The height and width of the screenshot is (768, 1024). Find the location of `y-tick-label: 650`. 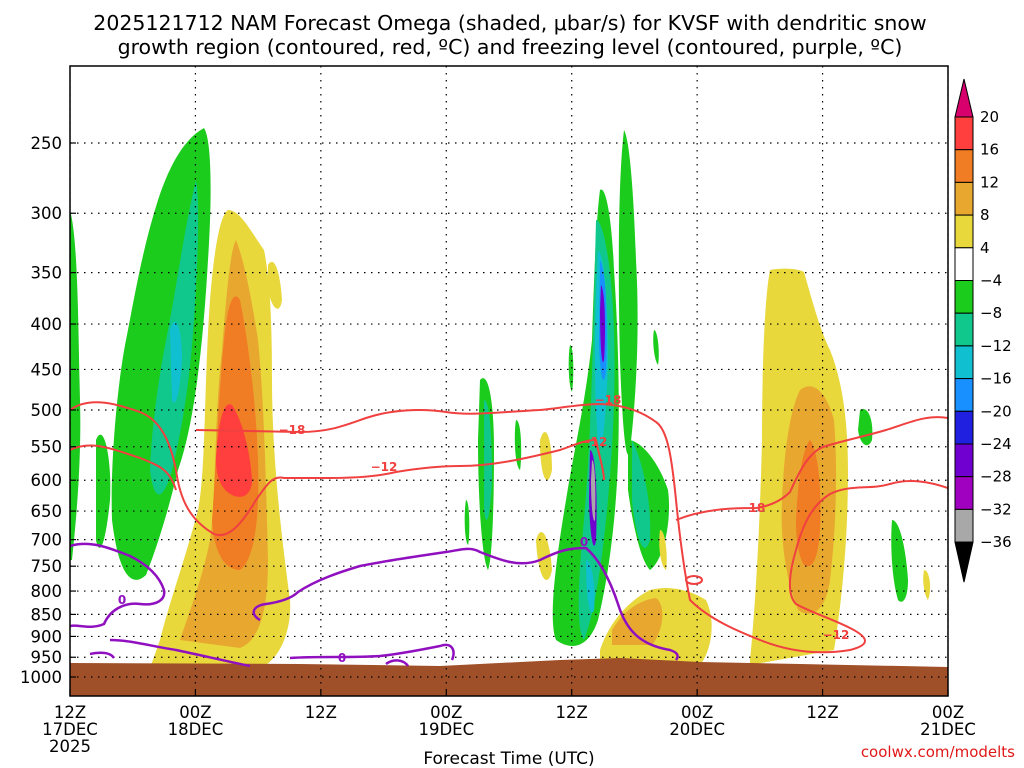

y-tick-label: 650 is located at coordinates (47, 511).